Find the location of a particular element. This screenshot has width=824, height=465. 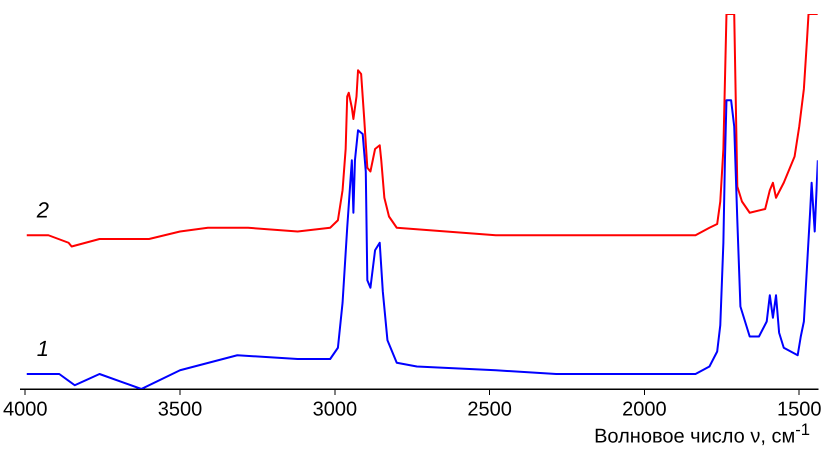

x-tick-label: 2500 is located at coordinates (489, 409).